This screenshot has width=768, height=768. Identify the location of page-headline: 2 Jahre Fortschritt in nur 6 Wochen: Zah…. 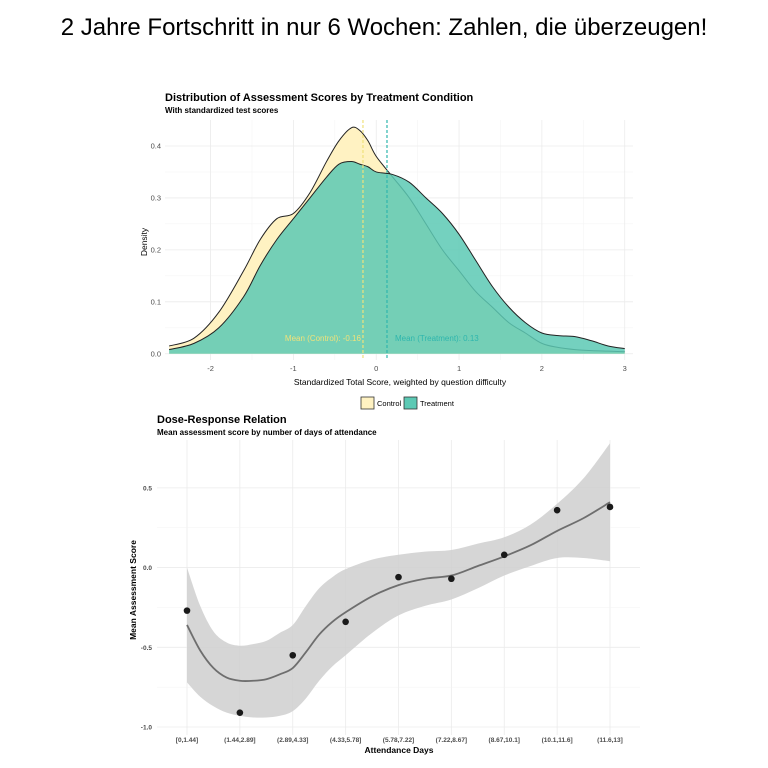
(384, 27).